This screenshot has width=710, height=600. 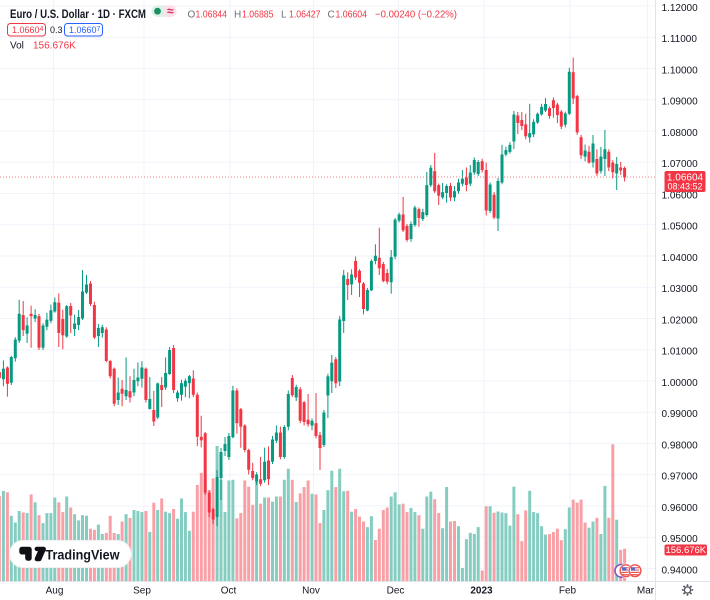 I want to click on svg-text: Aug, so click(x=55, y=591).